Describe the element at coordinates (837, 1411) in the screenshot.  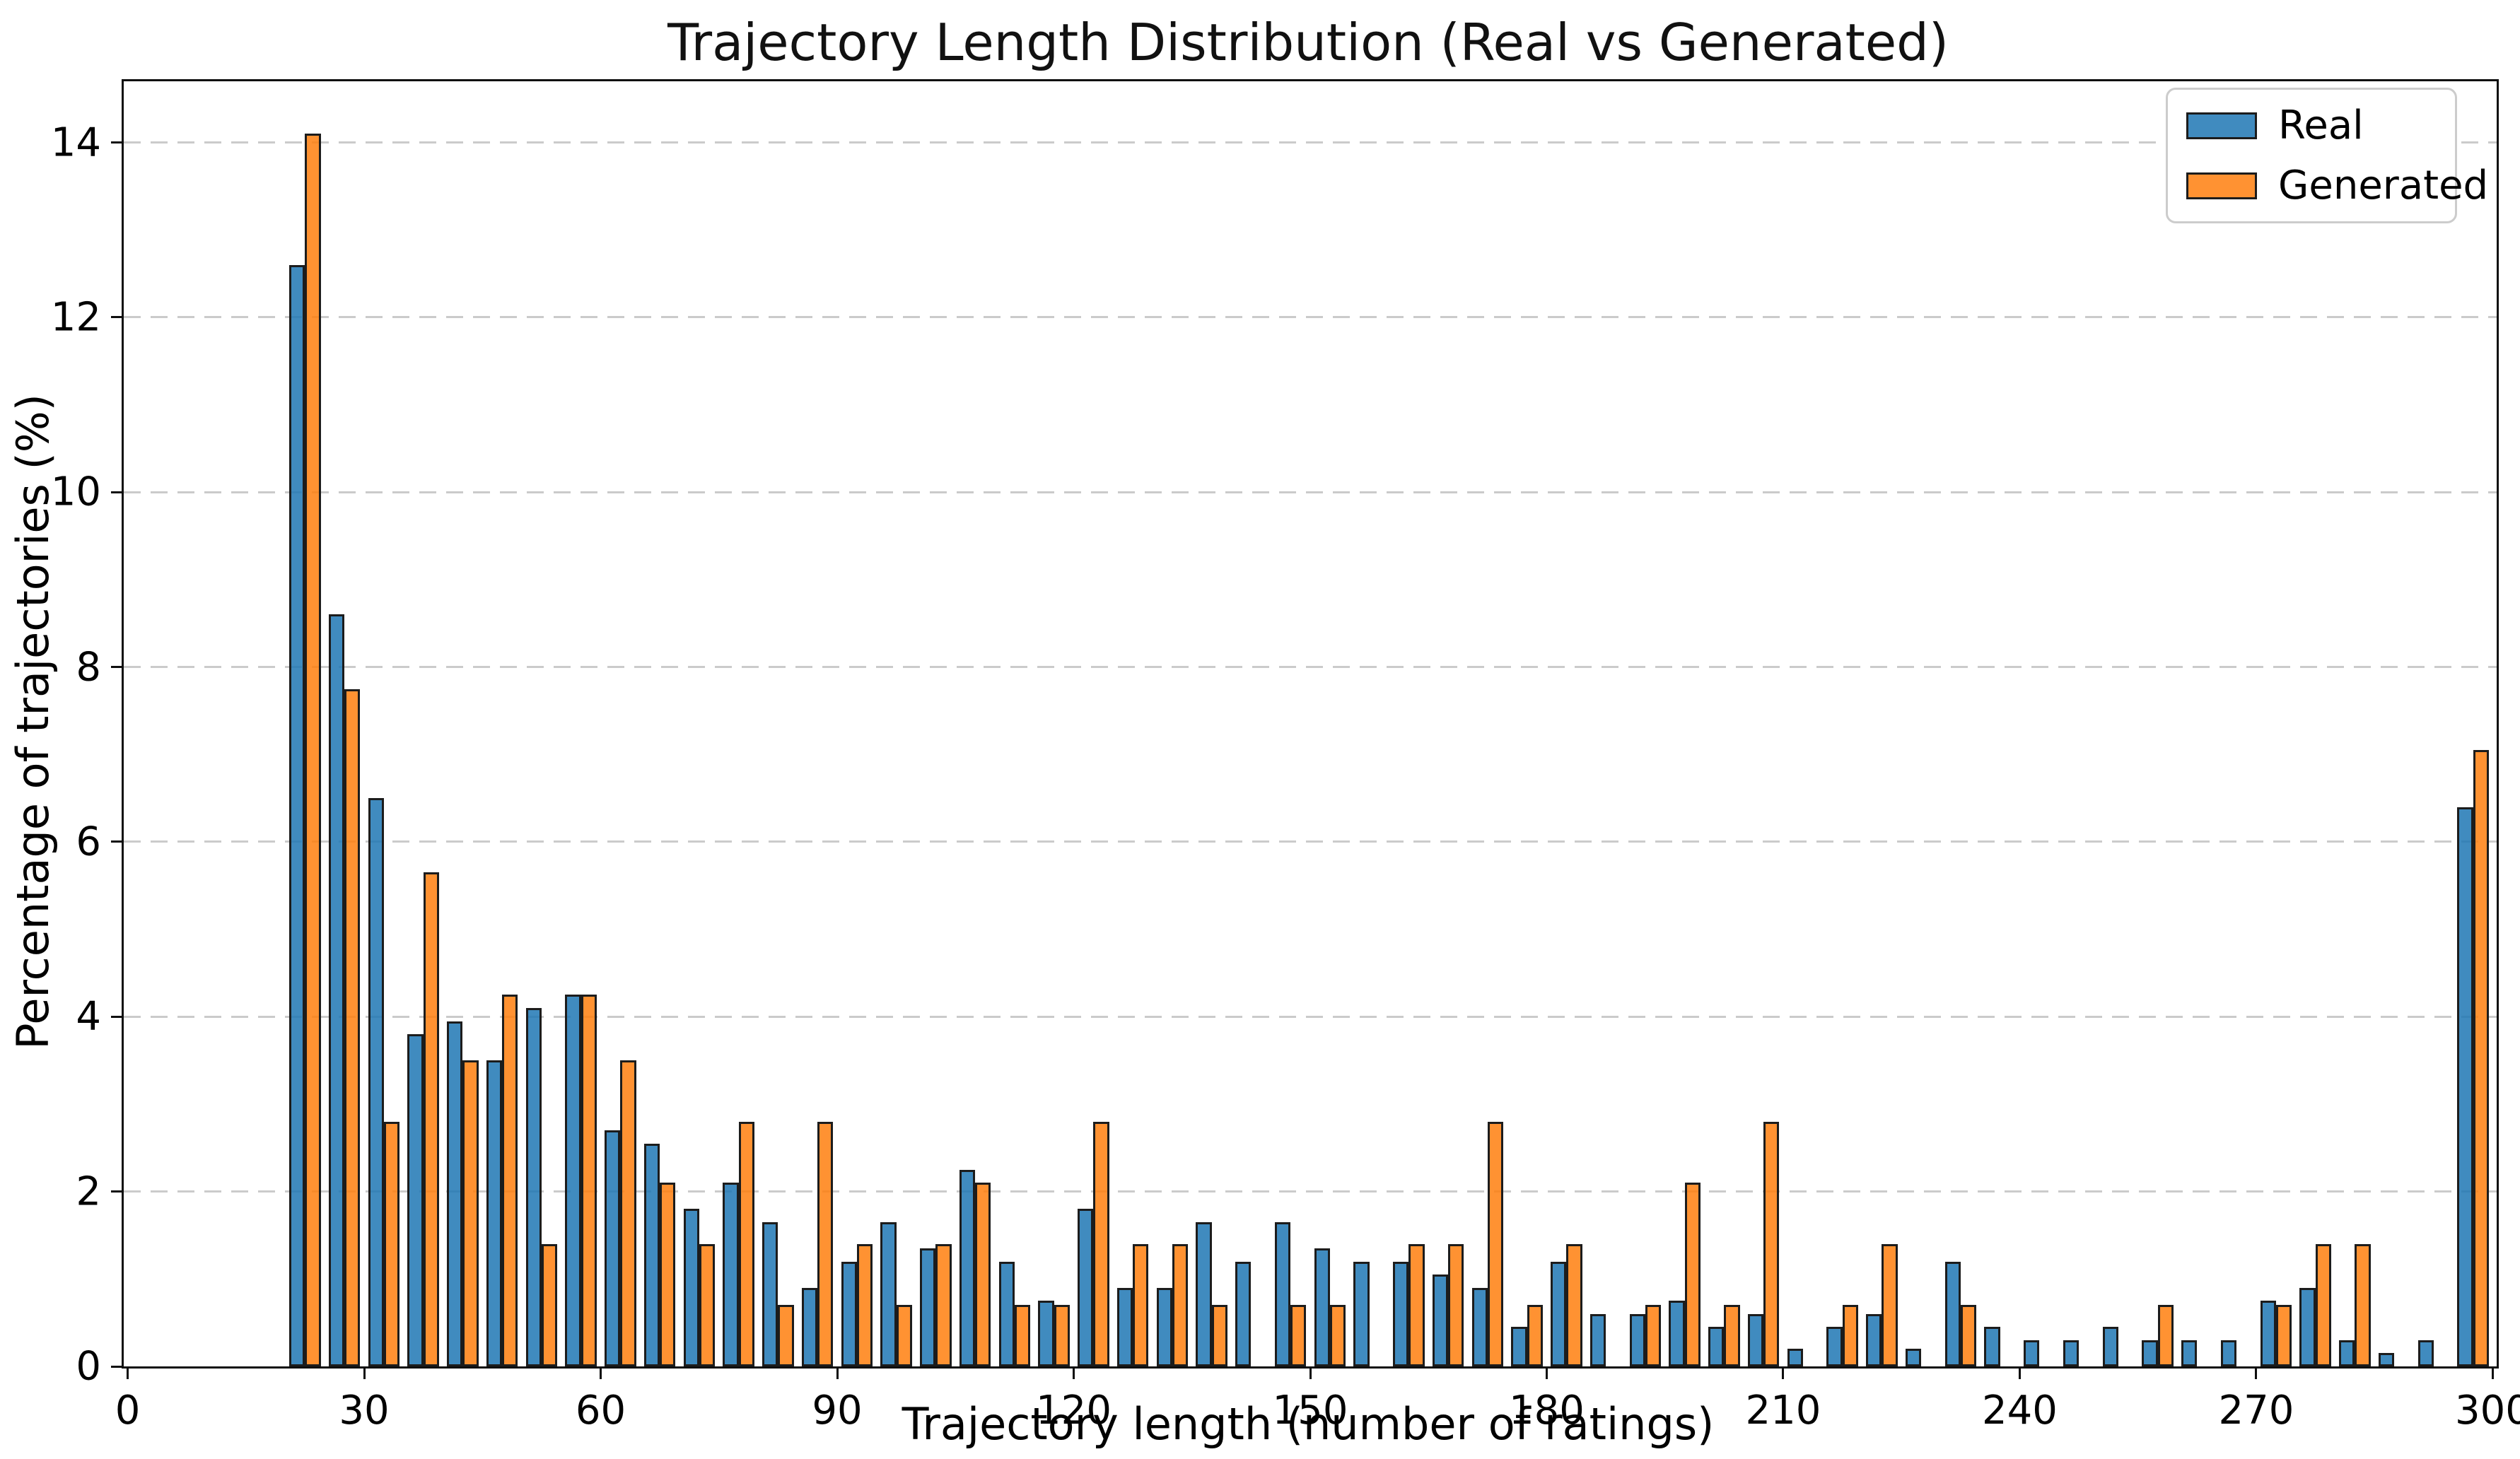
I see `x-tick-label-90: 90` at that location.